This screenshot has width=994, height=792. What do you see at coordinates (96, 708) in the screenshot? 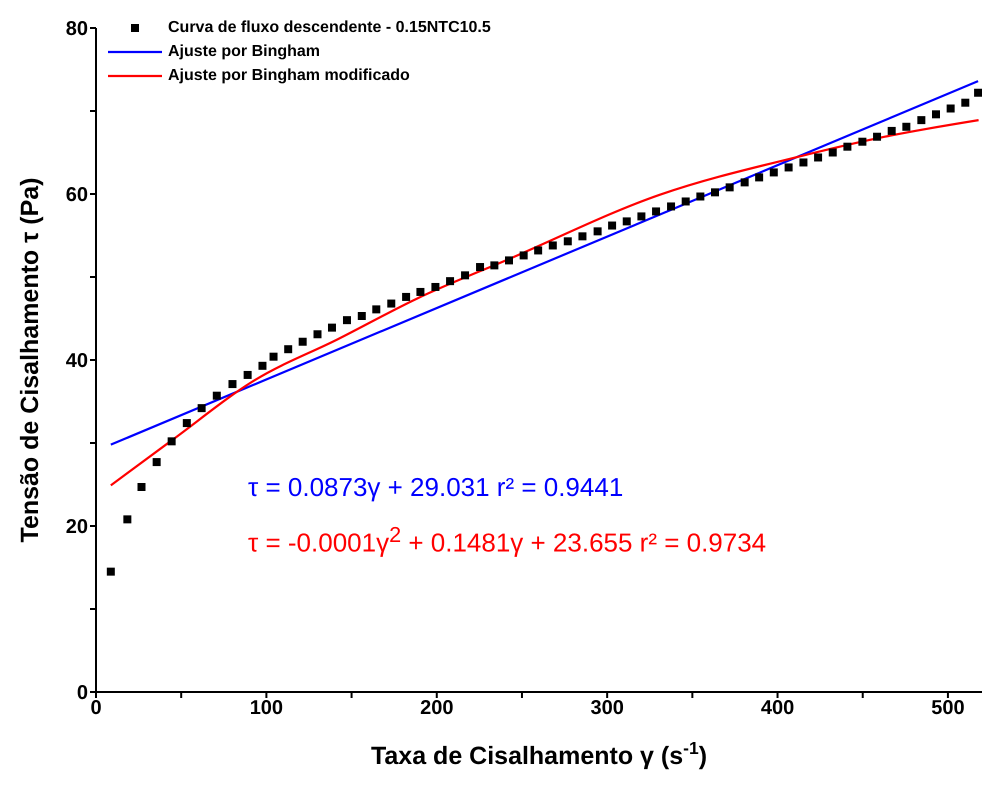
I see `x-tick-label: 0` at bounding box center [96, 708].